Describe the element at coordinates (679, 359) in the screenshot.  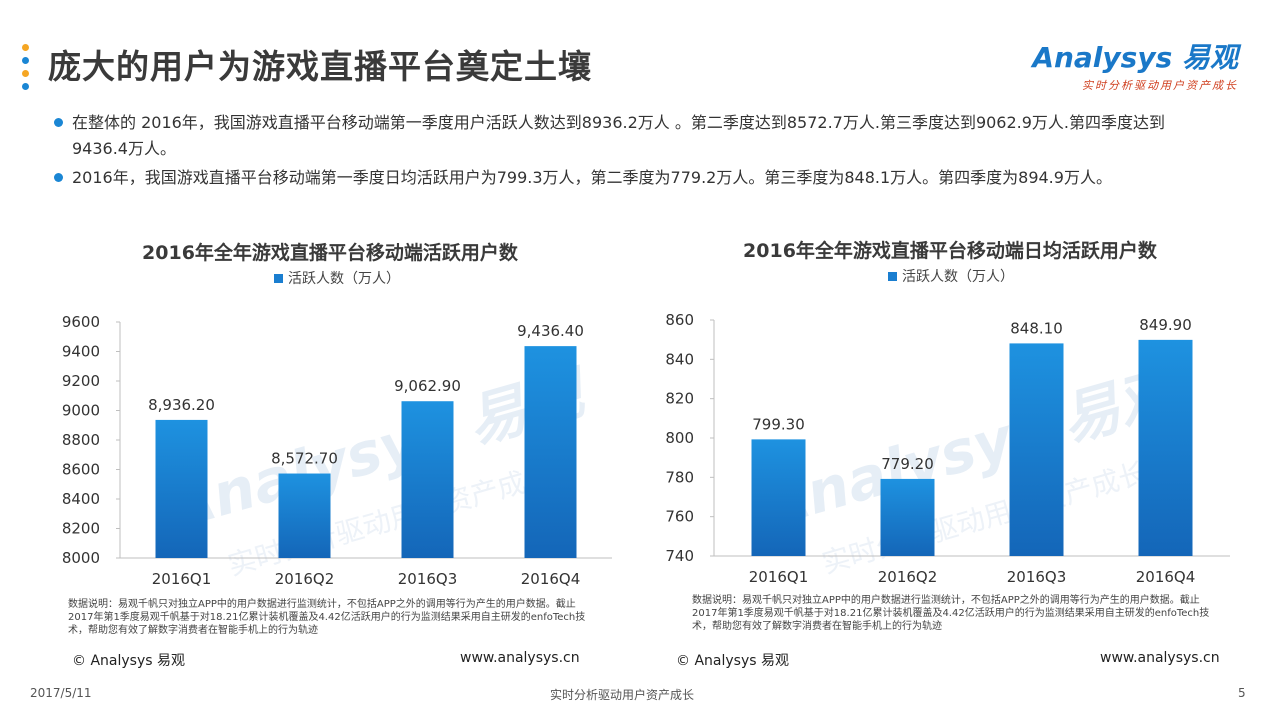
I see `y-tick-label: 840` at that location.